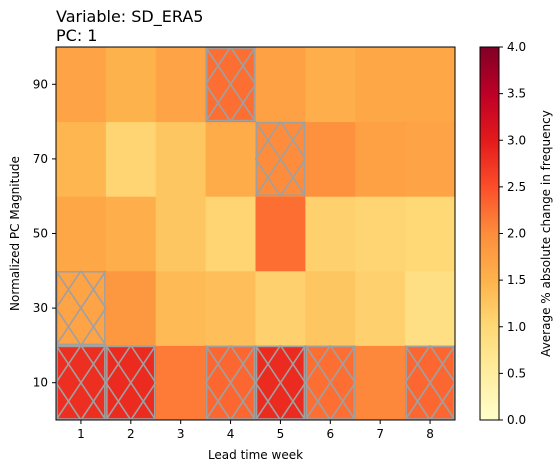 The width and height of the screenshot is (558, 471). I want to click on x-tick-label: 1, so click(81, 434).